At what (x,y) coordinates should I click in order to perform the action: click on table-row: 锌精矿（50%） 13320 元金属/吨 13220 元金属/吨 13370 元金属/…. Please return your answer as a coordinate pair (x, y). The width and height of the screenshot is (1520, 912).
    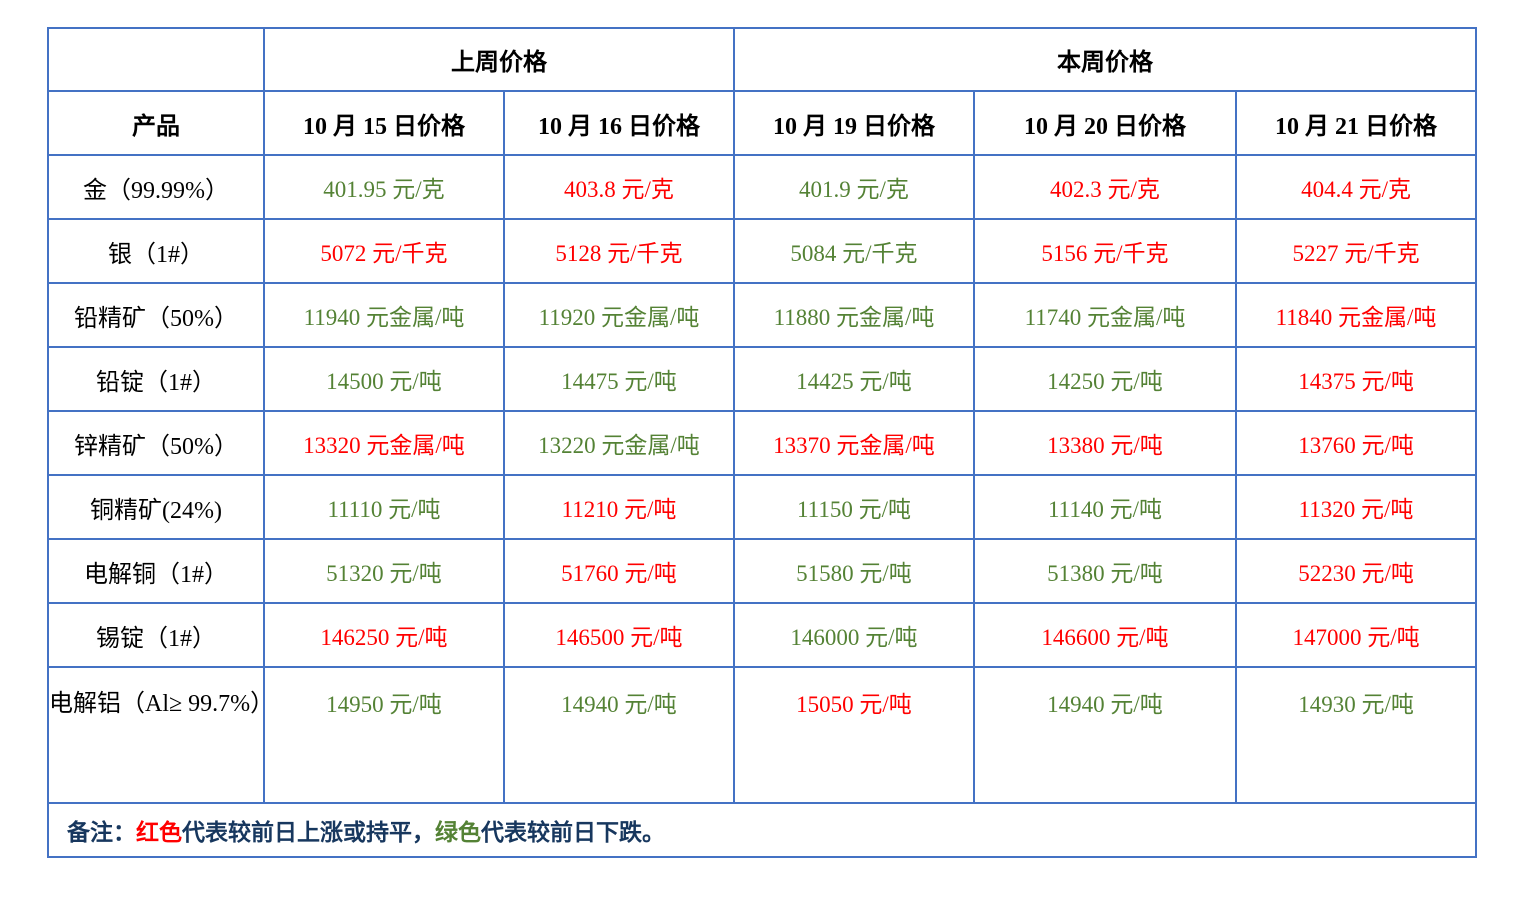
    Looking at the image, I should click on (762, 443).